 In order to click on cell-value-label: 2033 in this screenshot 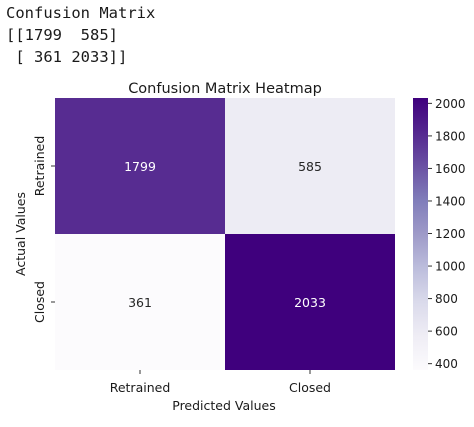, I will do `click(310, 302)`.